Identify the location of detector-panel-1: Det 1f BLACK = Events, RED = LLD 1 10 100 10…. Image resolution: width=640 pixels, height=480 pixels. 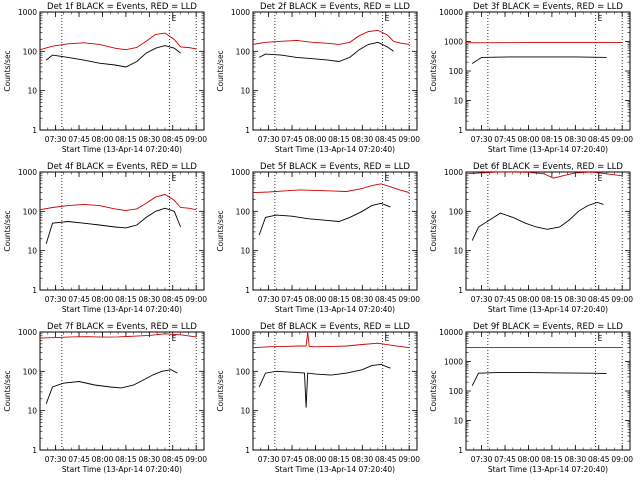
(106, 80).